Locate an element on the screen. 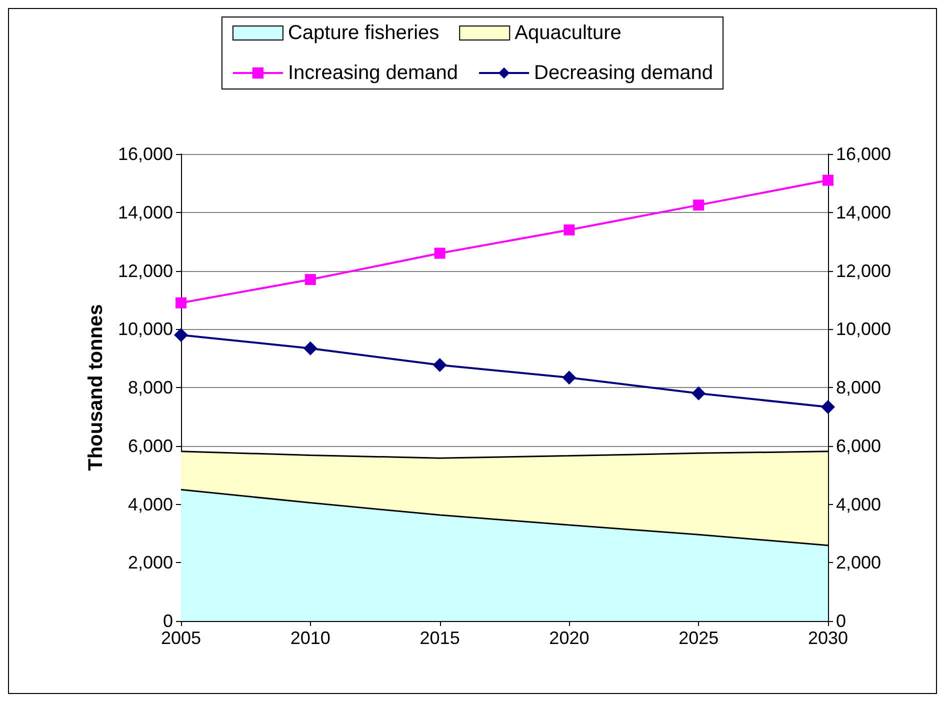 Image resolution: width=945 pixels, height=702 pixels. y2-tick-label: 6,000 is located at coordinates (859, 446).